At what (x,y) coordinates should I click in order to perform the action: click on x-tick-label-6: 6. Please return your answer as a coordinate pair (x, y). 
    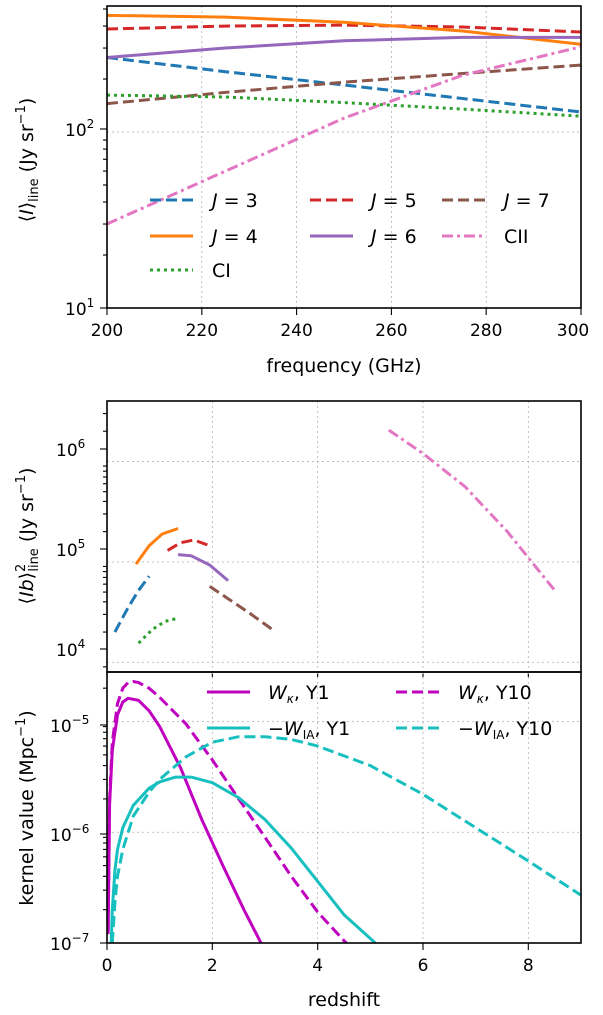
    Looking at the image, I should click on (423, 966).